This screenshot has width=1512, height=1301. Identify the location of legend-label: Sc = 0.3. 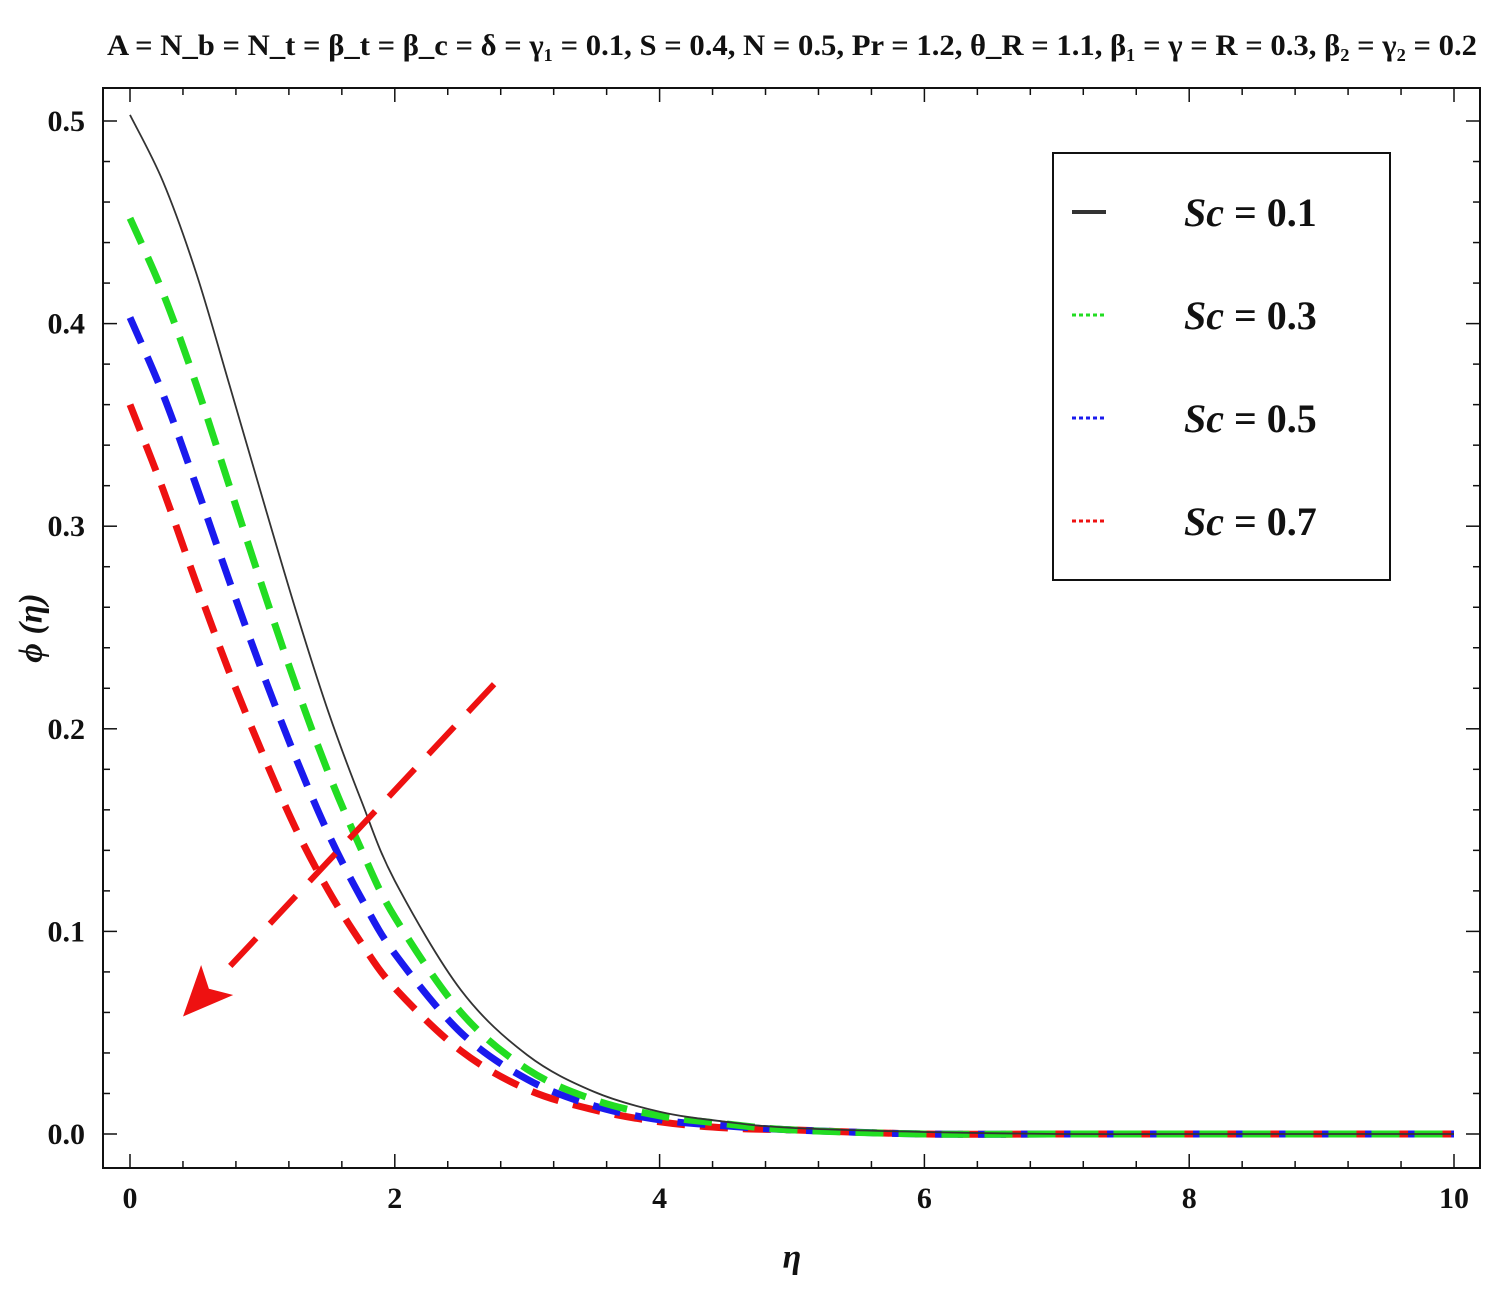
(1250, 315).